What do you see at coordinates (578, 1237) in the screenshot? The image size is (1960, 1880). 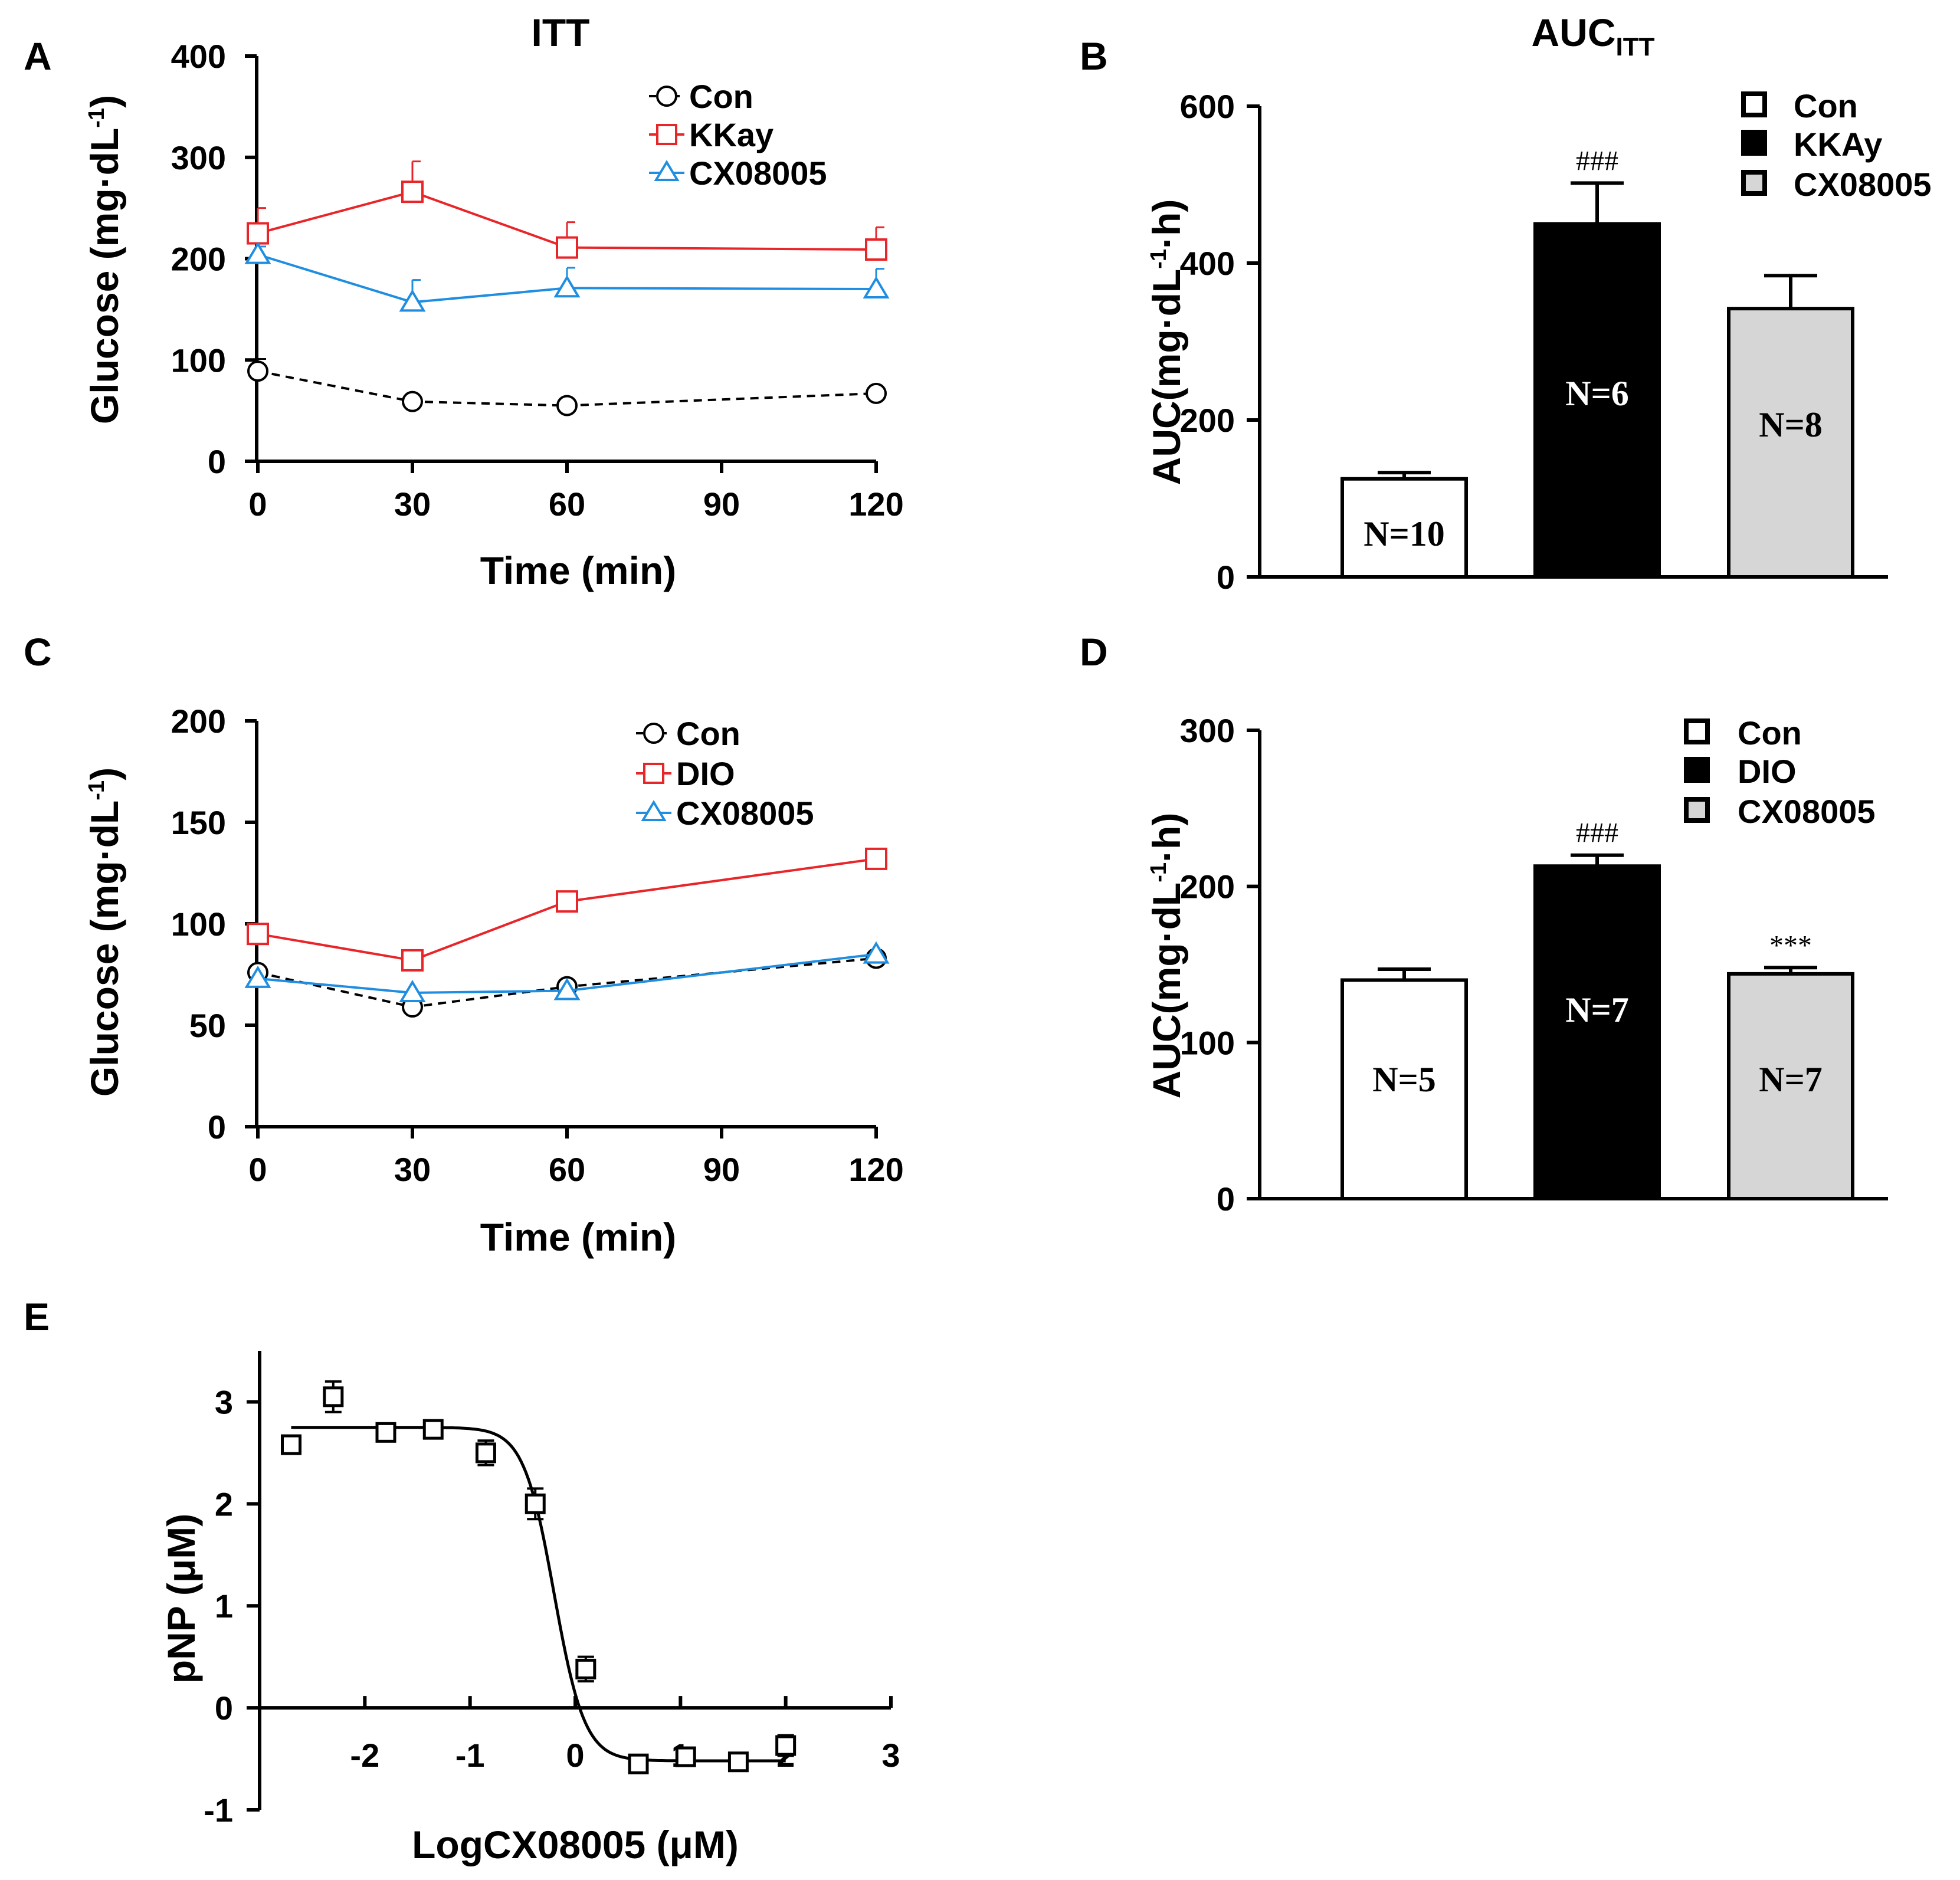 I see `panel-c-xlabel: Time (min)` at bounding box center [578, 1237].